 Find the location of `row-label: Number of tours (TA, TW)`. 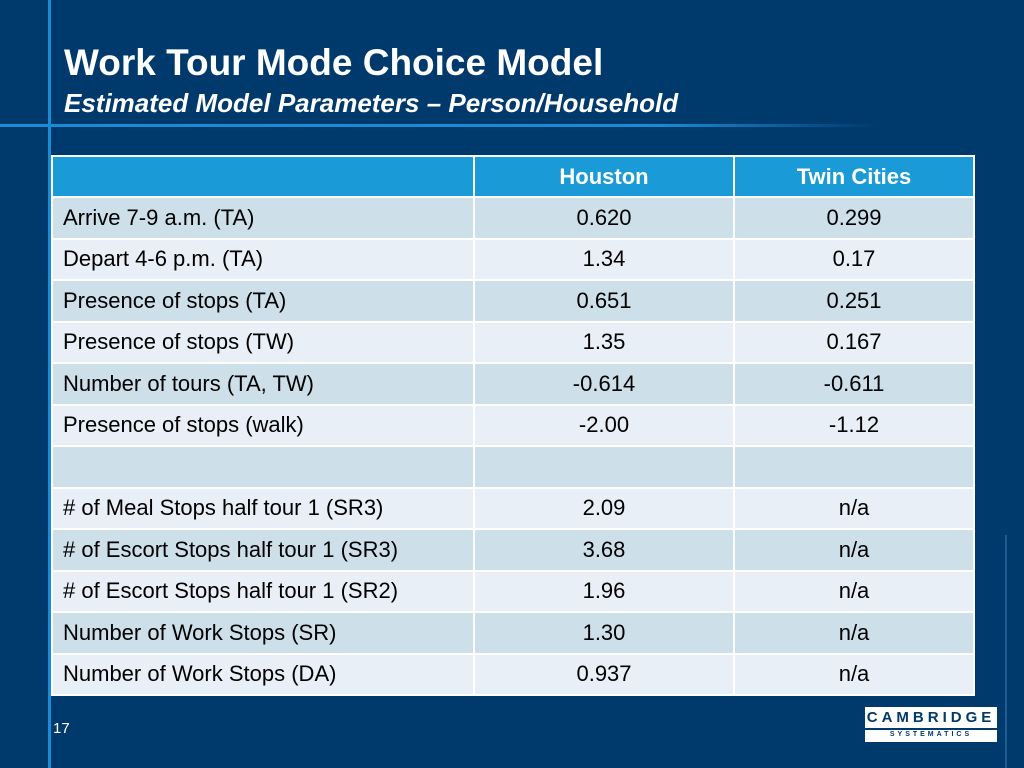

row-label: Number of tours (TA, TW) is located at coordinates (263, 384).